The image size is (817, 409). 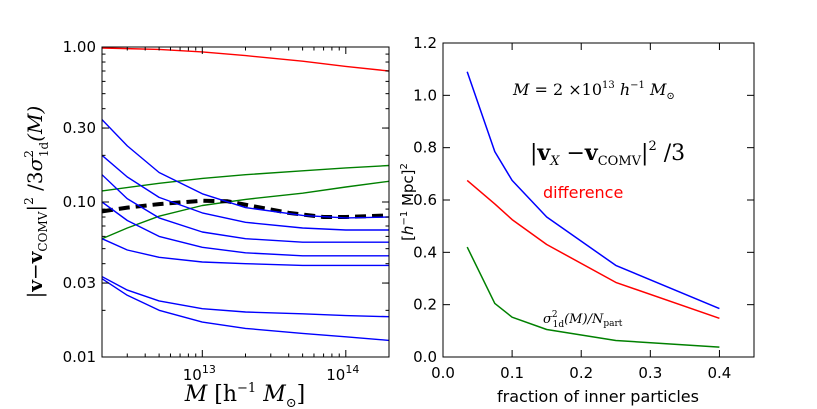 I want to click on right-y-tick-label: 1.0, so click(x=425, y=95).